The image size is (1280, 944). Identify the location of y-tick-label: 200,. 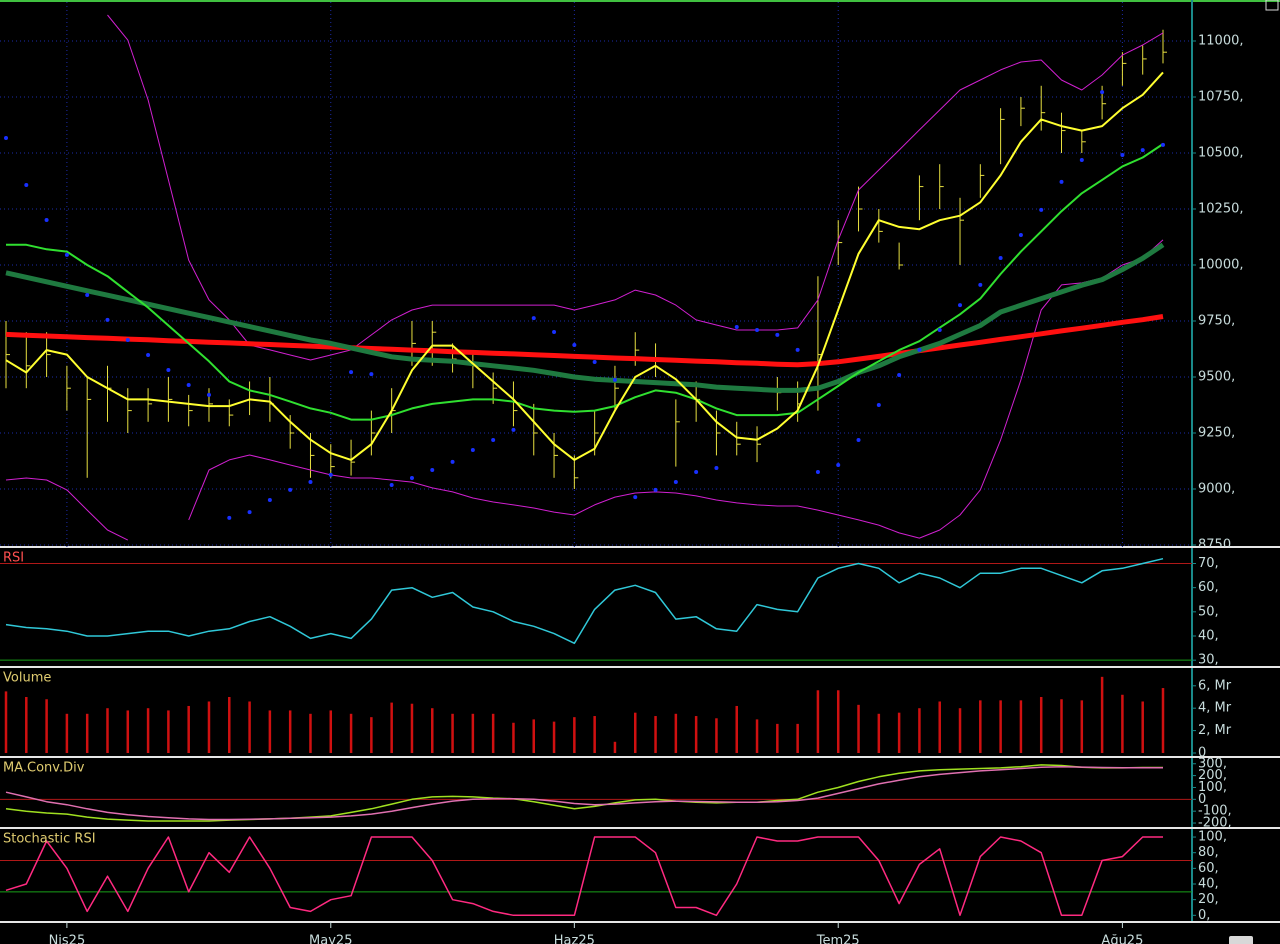
(1212, 775).